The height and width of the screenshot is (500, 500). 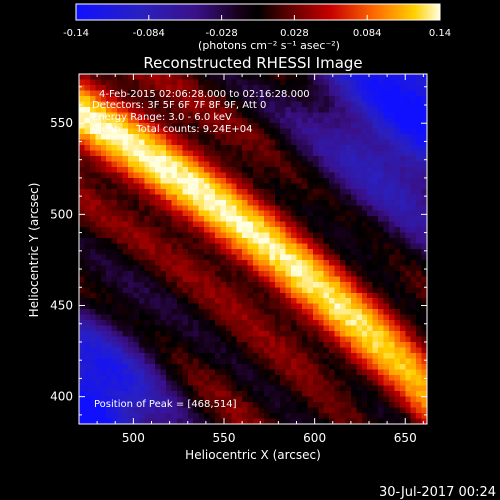 I want to click on chart-title: Reconstructed RHESSI Image, so click(x=252, y=63).